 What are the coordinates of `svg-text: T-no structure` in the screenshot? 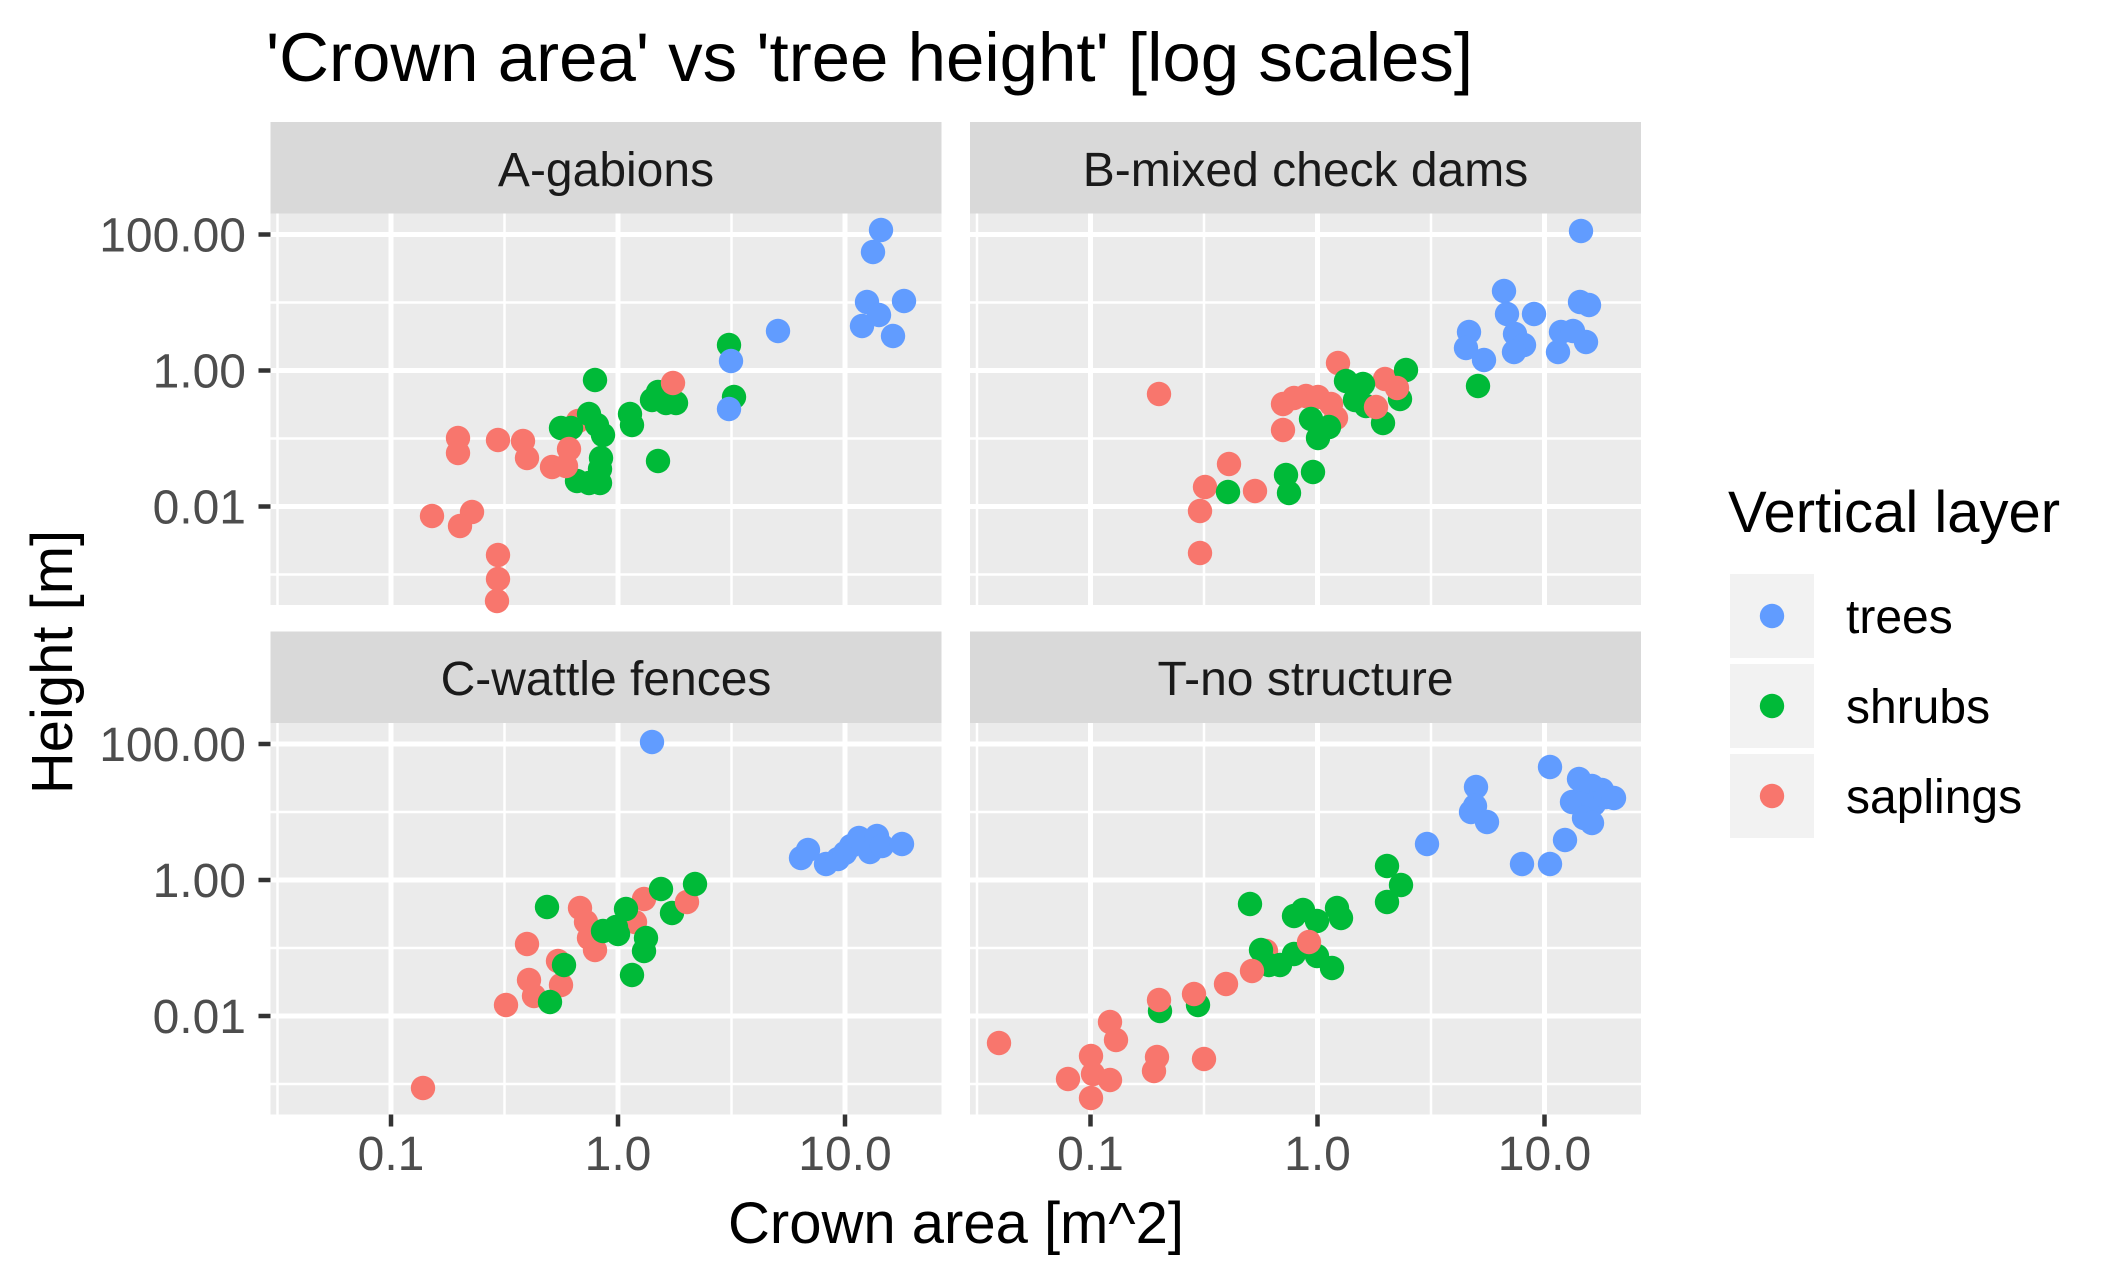 It's located at (1305, 679).